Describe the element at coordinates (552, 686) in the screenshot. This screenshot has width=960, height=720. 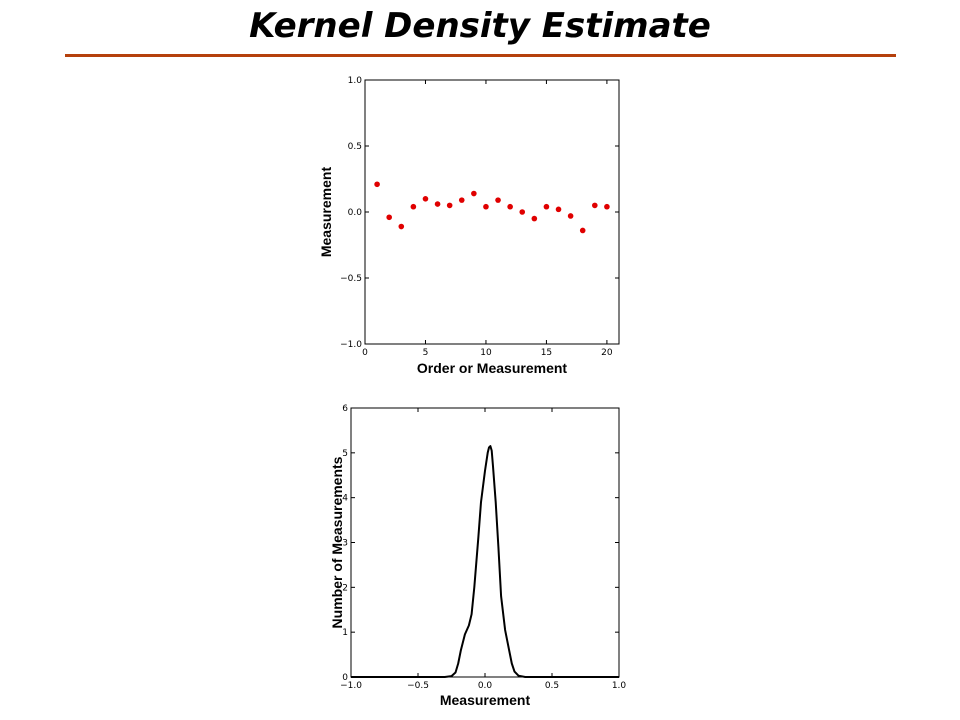
I see `x-tick-label: 0.5` at that location.